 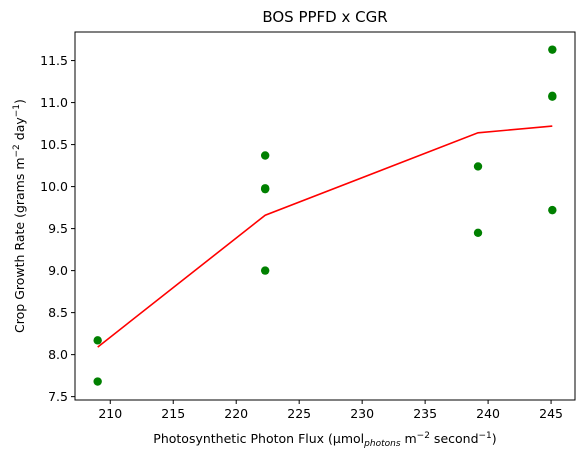 I want to click on x-axis-label-unit: m, so click(x=409, y=438).